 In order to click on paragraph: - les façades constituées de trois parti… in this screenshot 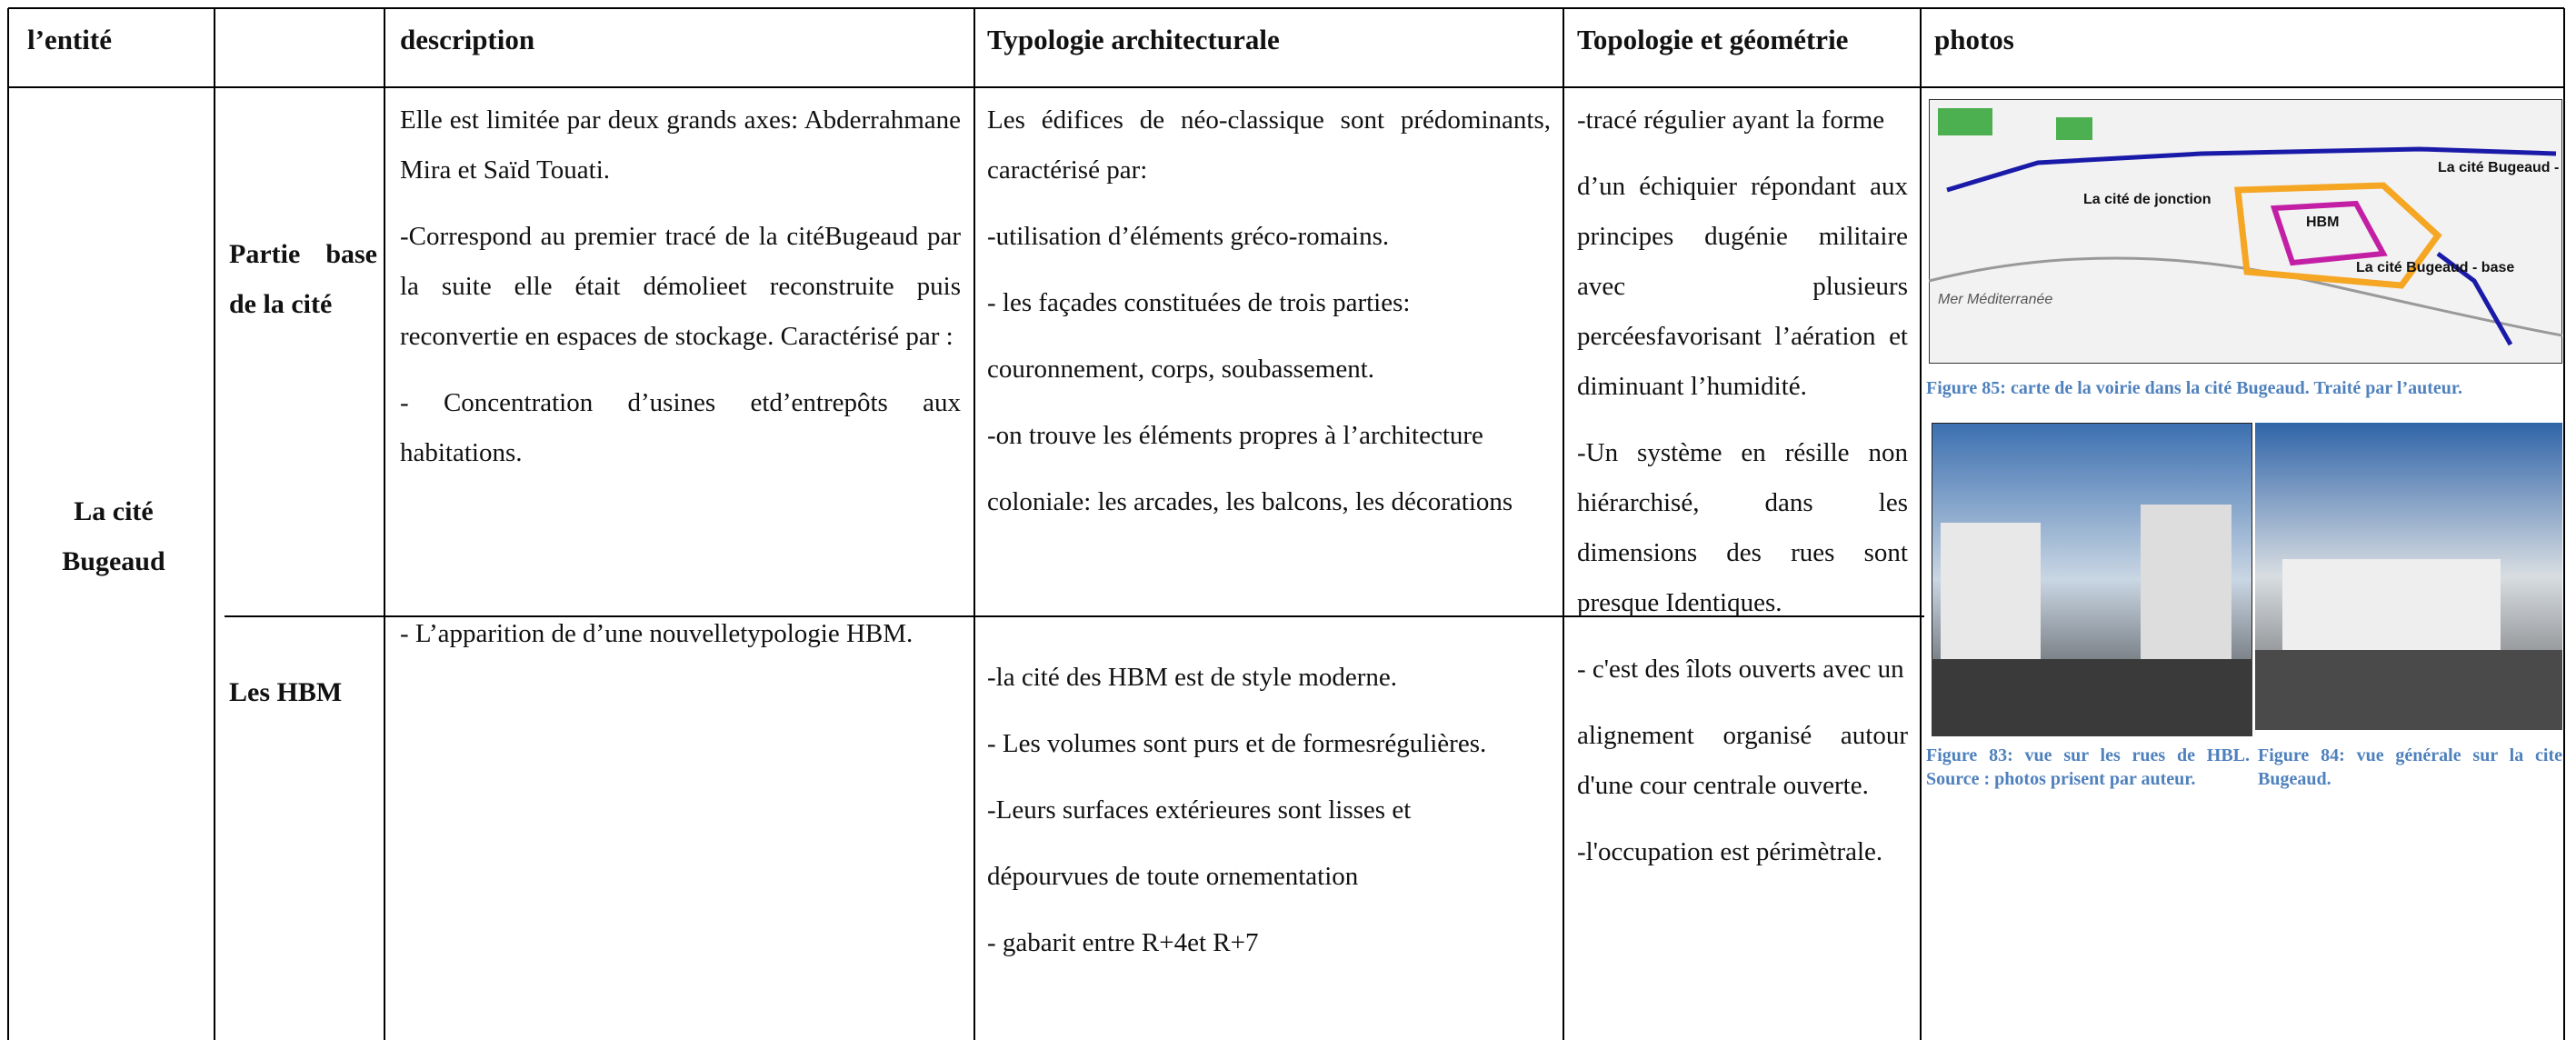, I will do `click(1199, 302)`.